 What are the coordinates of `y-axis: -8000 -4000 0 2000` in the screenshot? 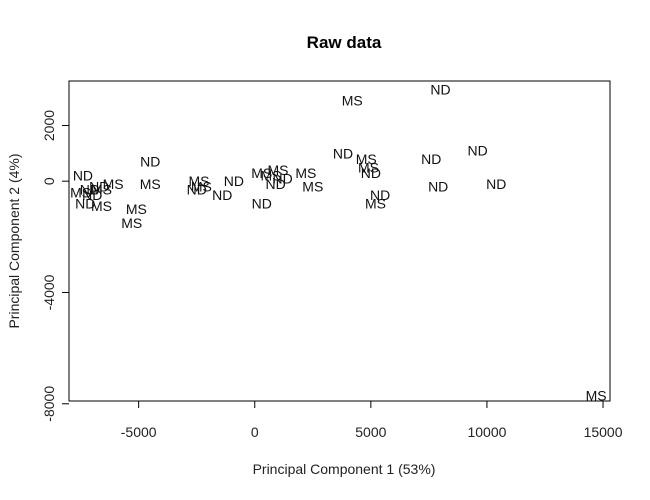 It's located at (55, 266).